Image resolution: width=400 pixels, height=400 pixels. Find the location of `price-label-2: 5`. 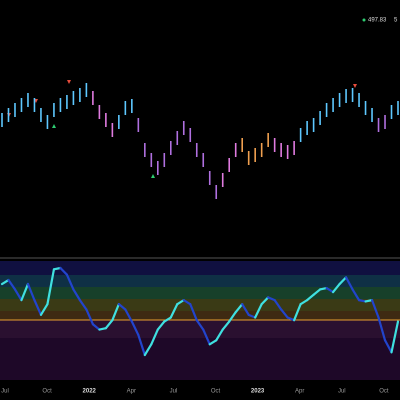

price-label-2: 5 is located at coordinates (396, 21).